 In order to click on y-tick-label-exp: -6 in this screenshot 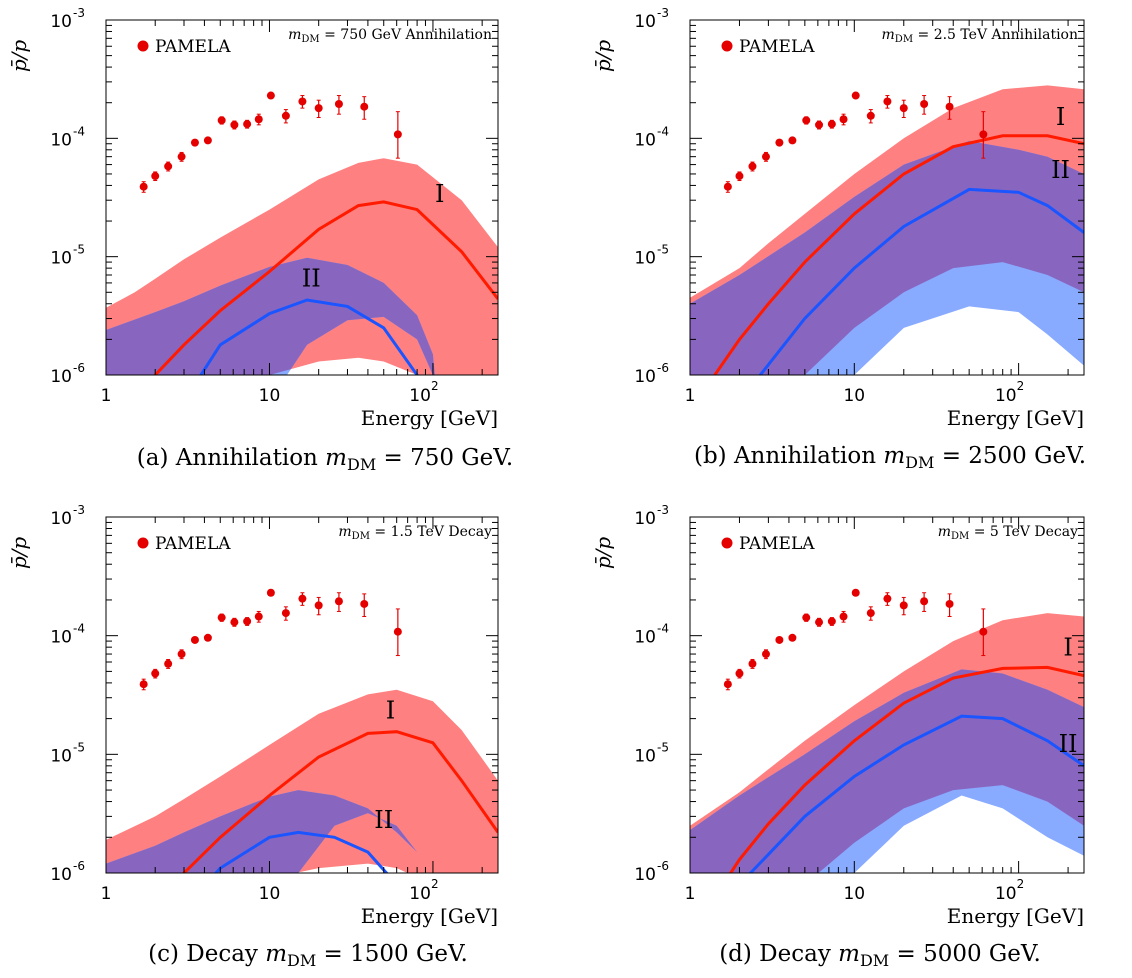, I will do `click(663, 368)`.